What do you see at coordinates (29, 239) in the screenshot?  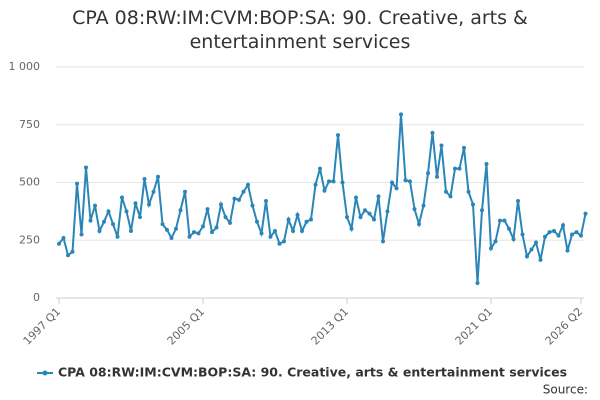 I see `y-tick-label: 250` at bounding box center [29, 239].